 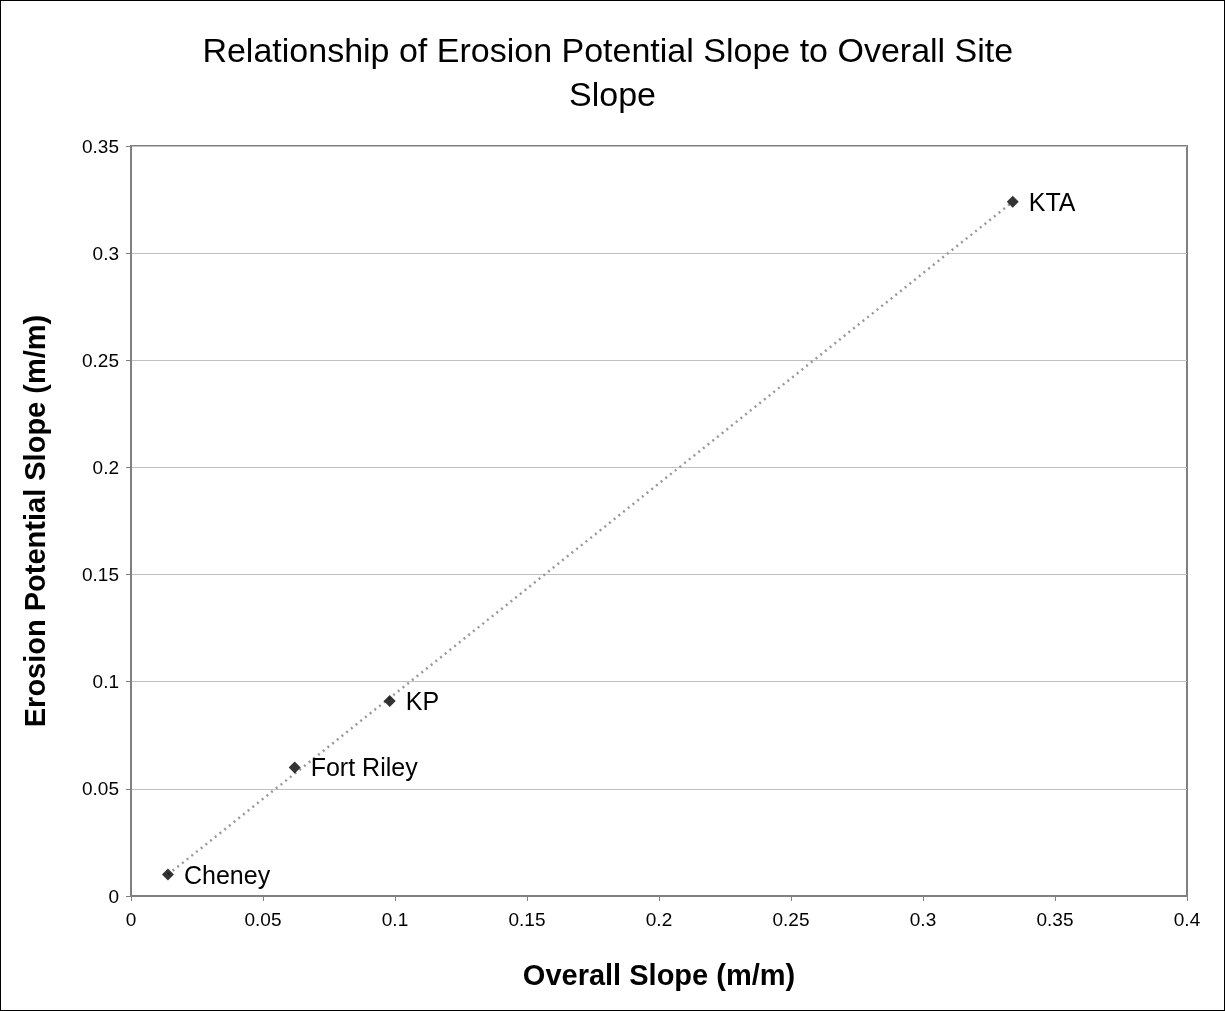 What do you see at coordinates (105, 467) in the screenshot?
I see `y-tick-label: 0.2` at bounding box center [105, 467].